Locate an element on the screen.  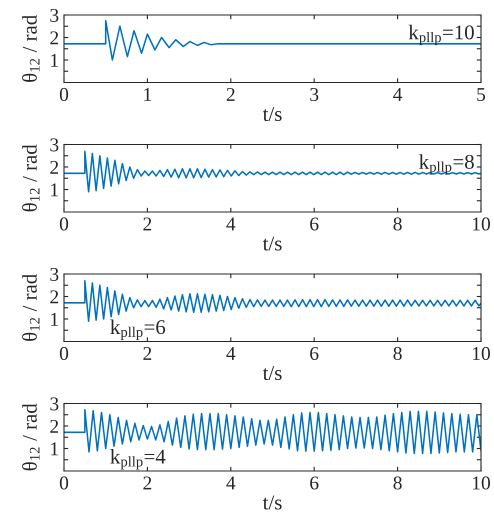
x-tick-label: 5 is located at coordinates (481, 95).